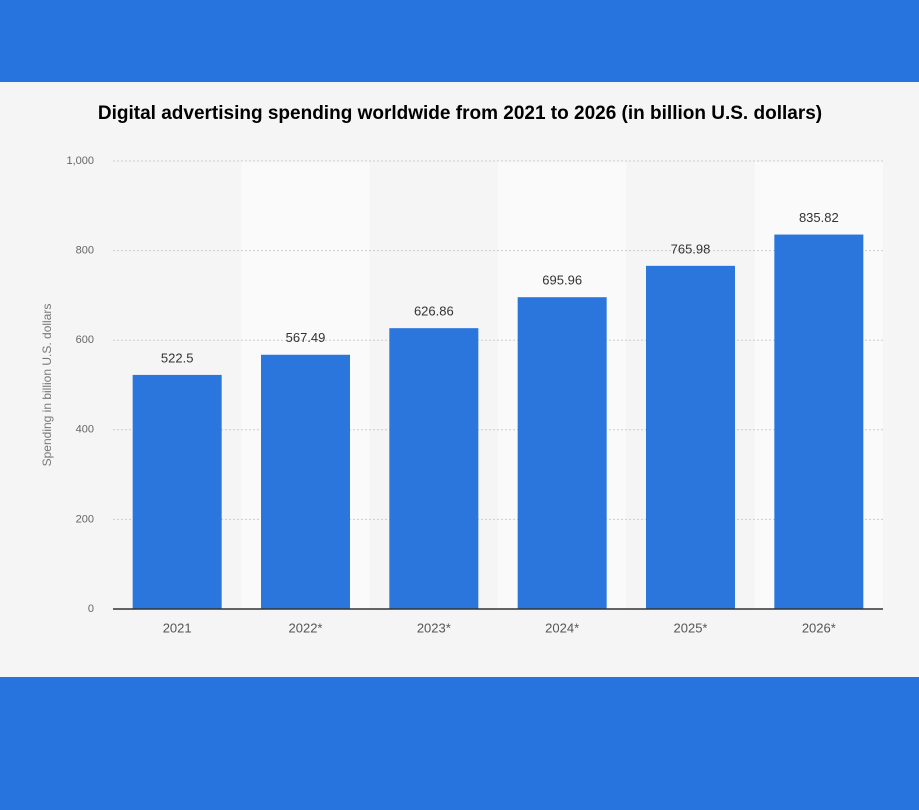 The width and height of the screenshot is (919, 810). Describe the element at coordinates (691, 627) in the screenshot. I see `x-tick-label: 2025*` at that location.